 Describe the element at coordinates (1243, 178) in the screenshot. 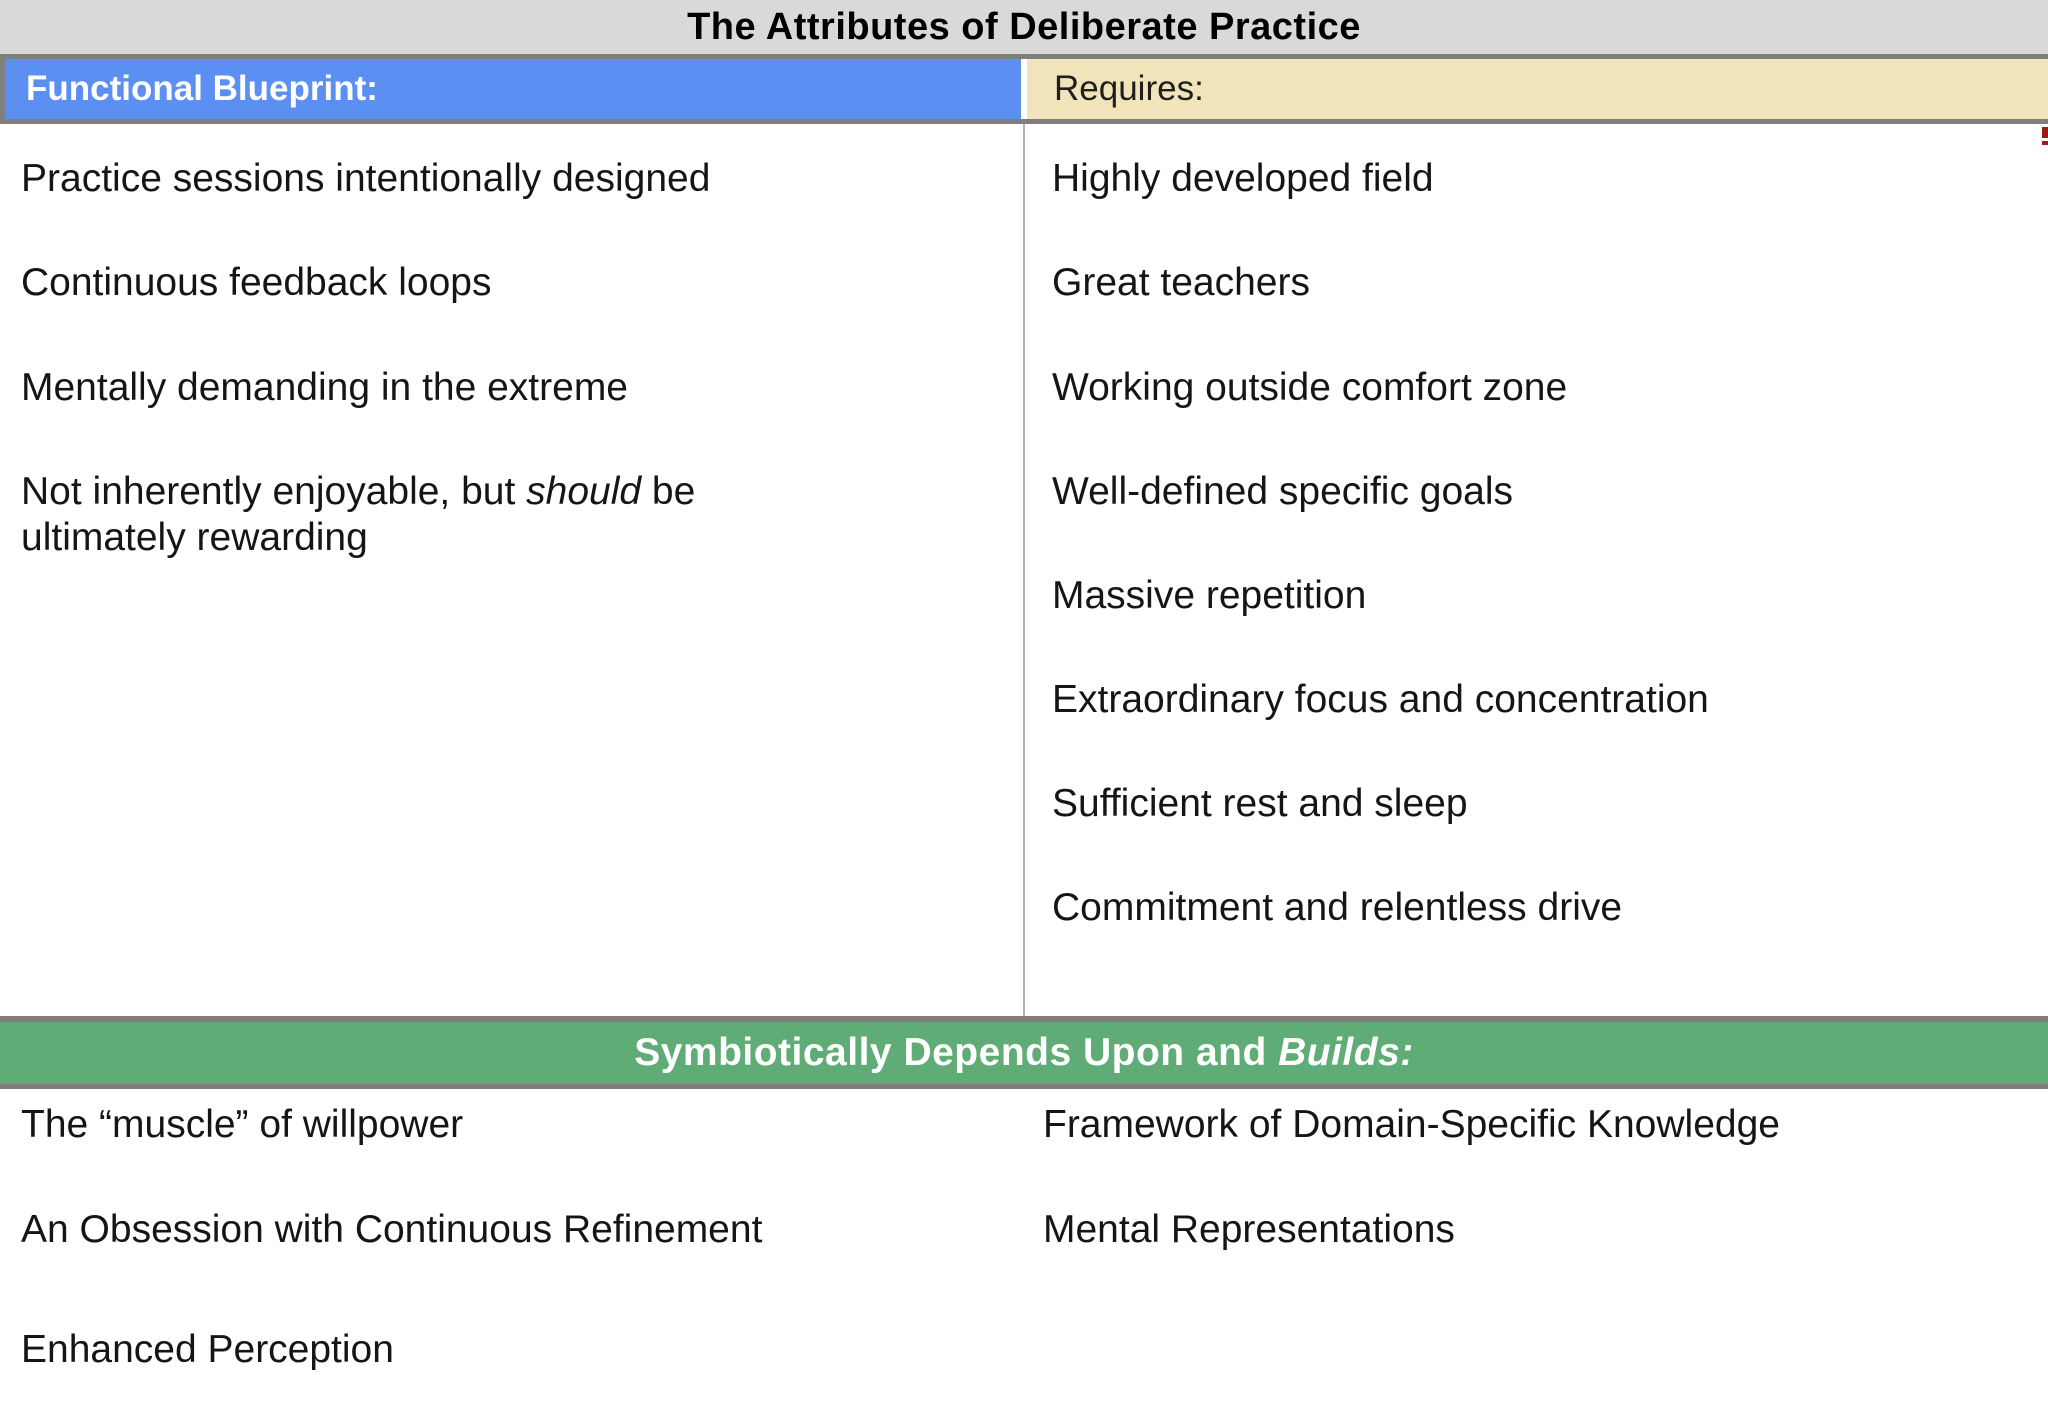

I see `requires-item: Highly developed field` at that location.